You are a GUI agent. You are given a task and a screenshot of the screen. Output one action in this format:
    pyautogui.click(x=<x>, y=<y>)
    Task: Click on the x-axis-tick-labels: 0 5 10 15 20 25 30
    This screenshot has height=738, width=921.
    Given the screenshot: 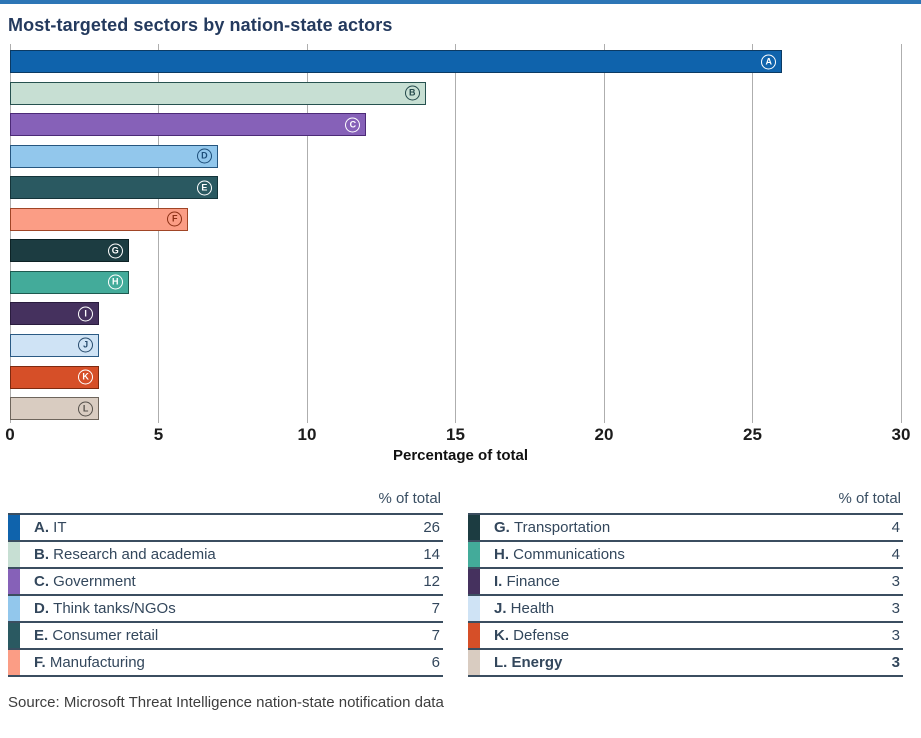 What is the action you would take?
    pyautogui.click(x=457, y=434)
    